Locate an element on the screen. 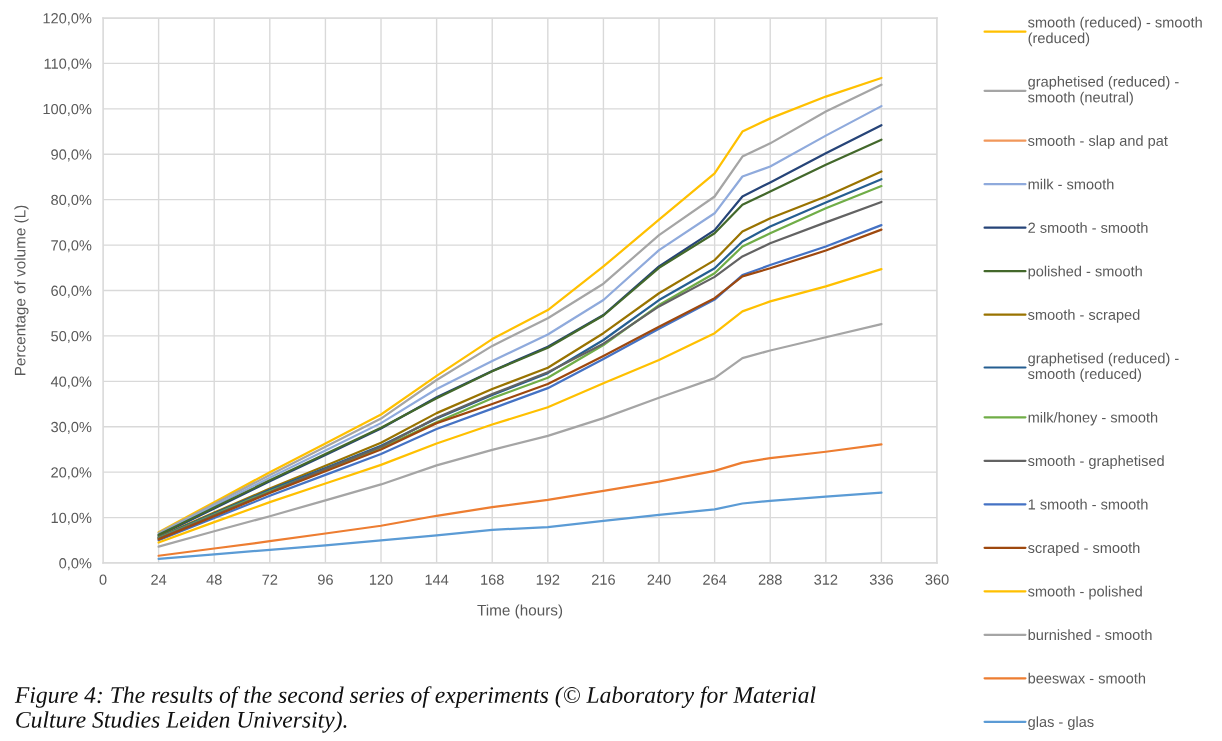 This screenshot has height=741, width=1222. legend-label: milk - smooth is located at coordinates (1071, 184).